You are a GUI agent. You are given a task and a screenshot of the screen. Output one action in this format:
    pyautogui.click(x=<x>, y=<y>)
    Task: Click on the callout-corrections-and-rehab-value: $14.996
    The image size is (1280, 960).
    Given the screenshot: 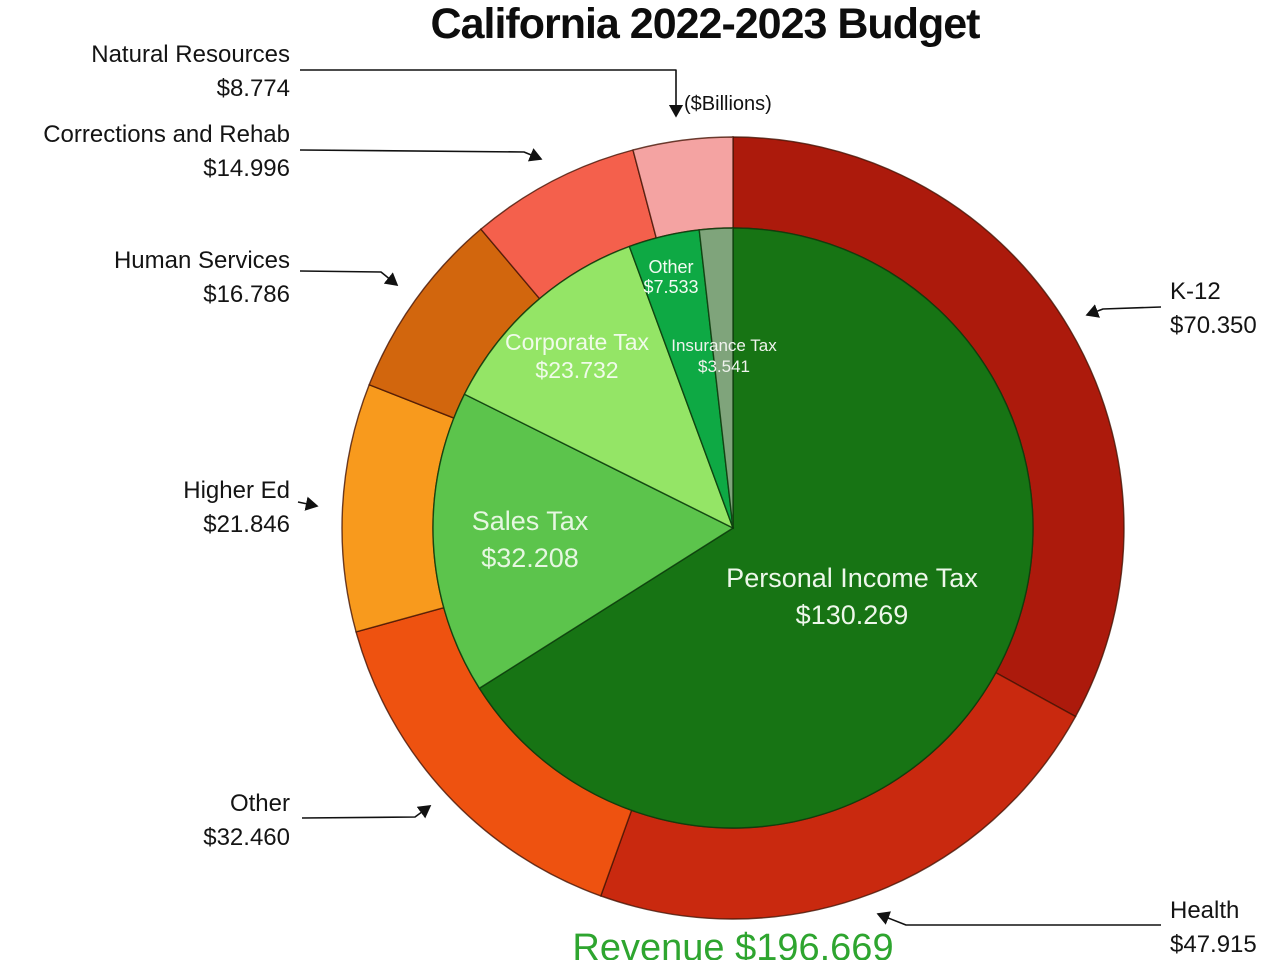 What is the action you would take?
    pyautogui.click(x=246, y=168)
    